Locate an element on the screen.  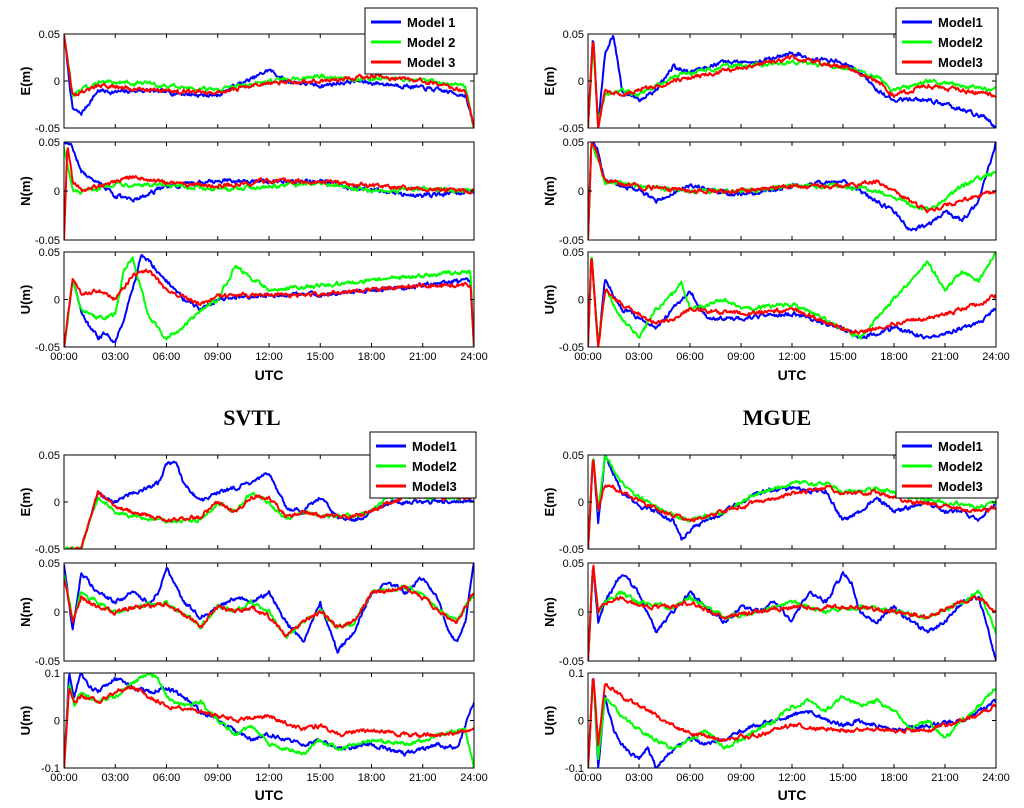
station-title-svtl: SVTL is located at coordinates (251, 417).